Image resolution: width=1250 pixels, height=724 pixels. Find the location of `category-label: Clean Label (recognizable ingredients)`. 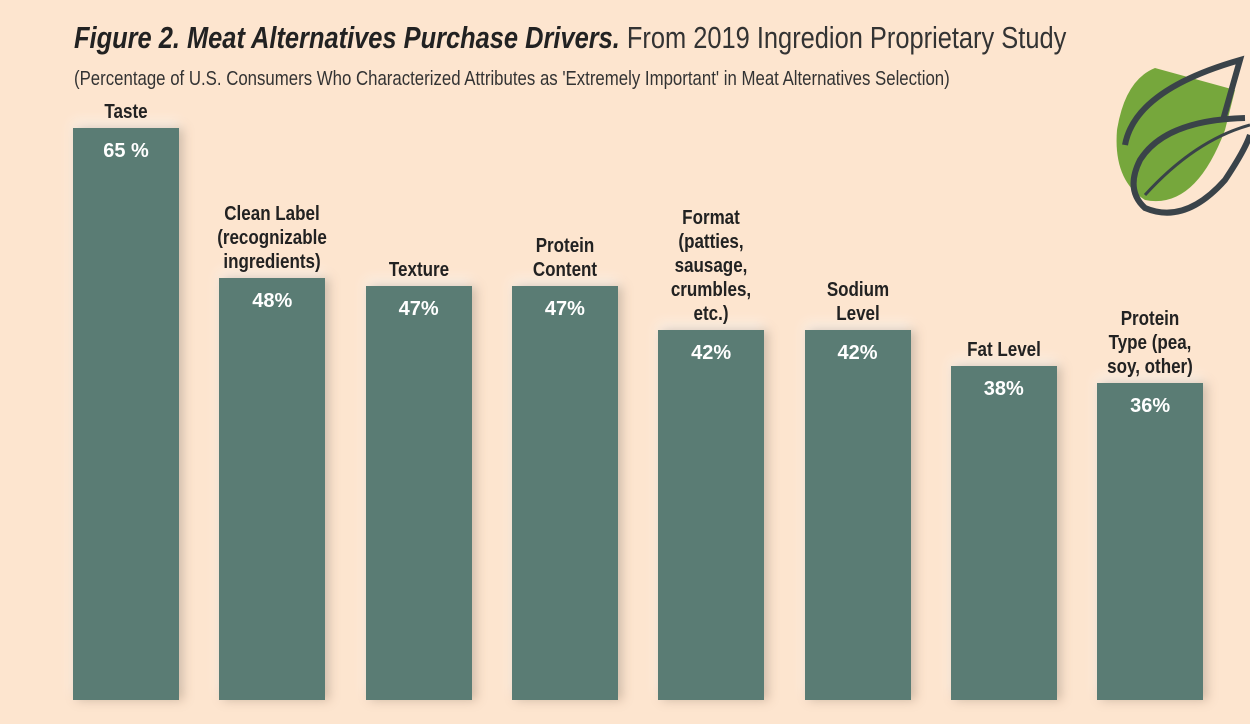

category-label: Clean Label (recognizable ingredients) is located at coordinates (272, 238).